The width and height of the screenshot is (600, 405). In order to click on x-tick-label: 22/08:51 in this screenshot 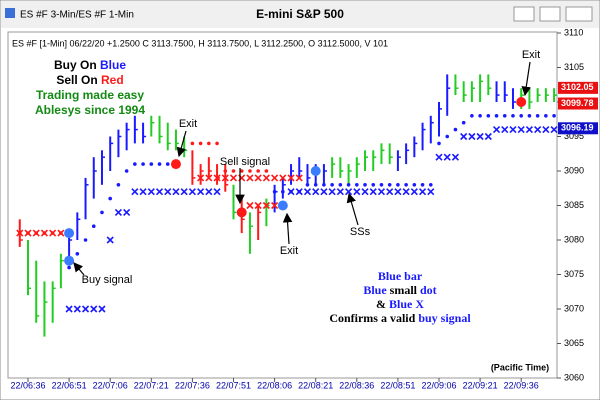, I will do `click(397, 385)`.